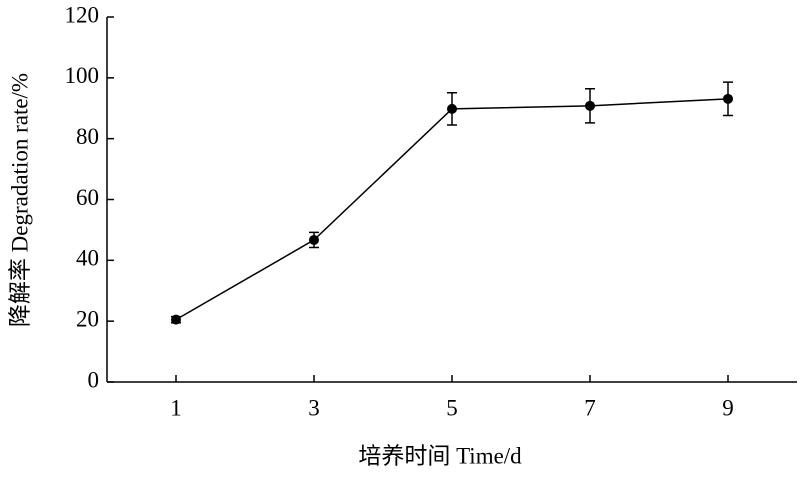 The height and width of the screenshot is (478, 800). Describe the element at coordinates (82, 75) in the screenshot. I see `y-tick-label: 100` at that location.